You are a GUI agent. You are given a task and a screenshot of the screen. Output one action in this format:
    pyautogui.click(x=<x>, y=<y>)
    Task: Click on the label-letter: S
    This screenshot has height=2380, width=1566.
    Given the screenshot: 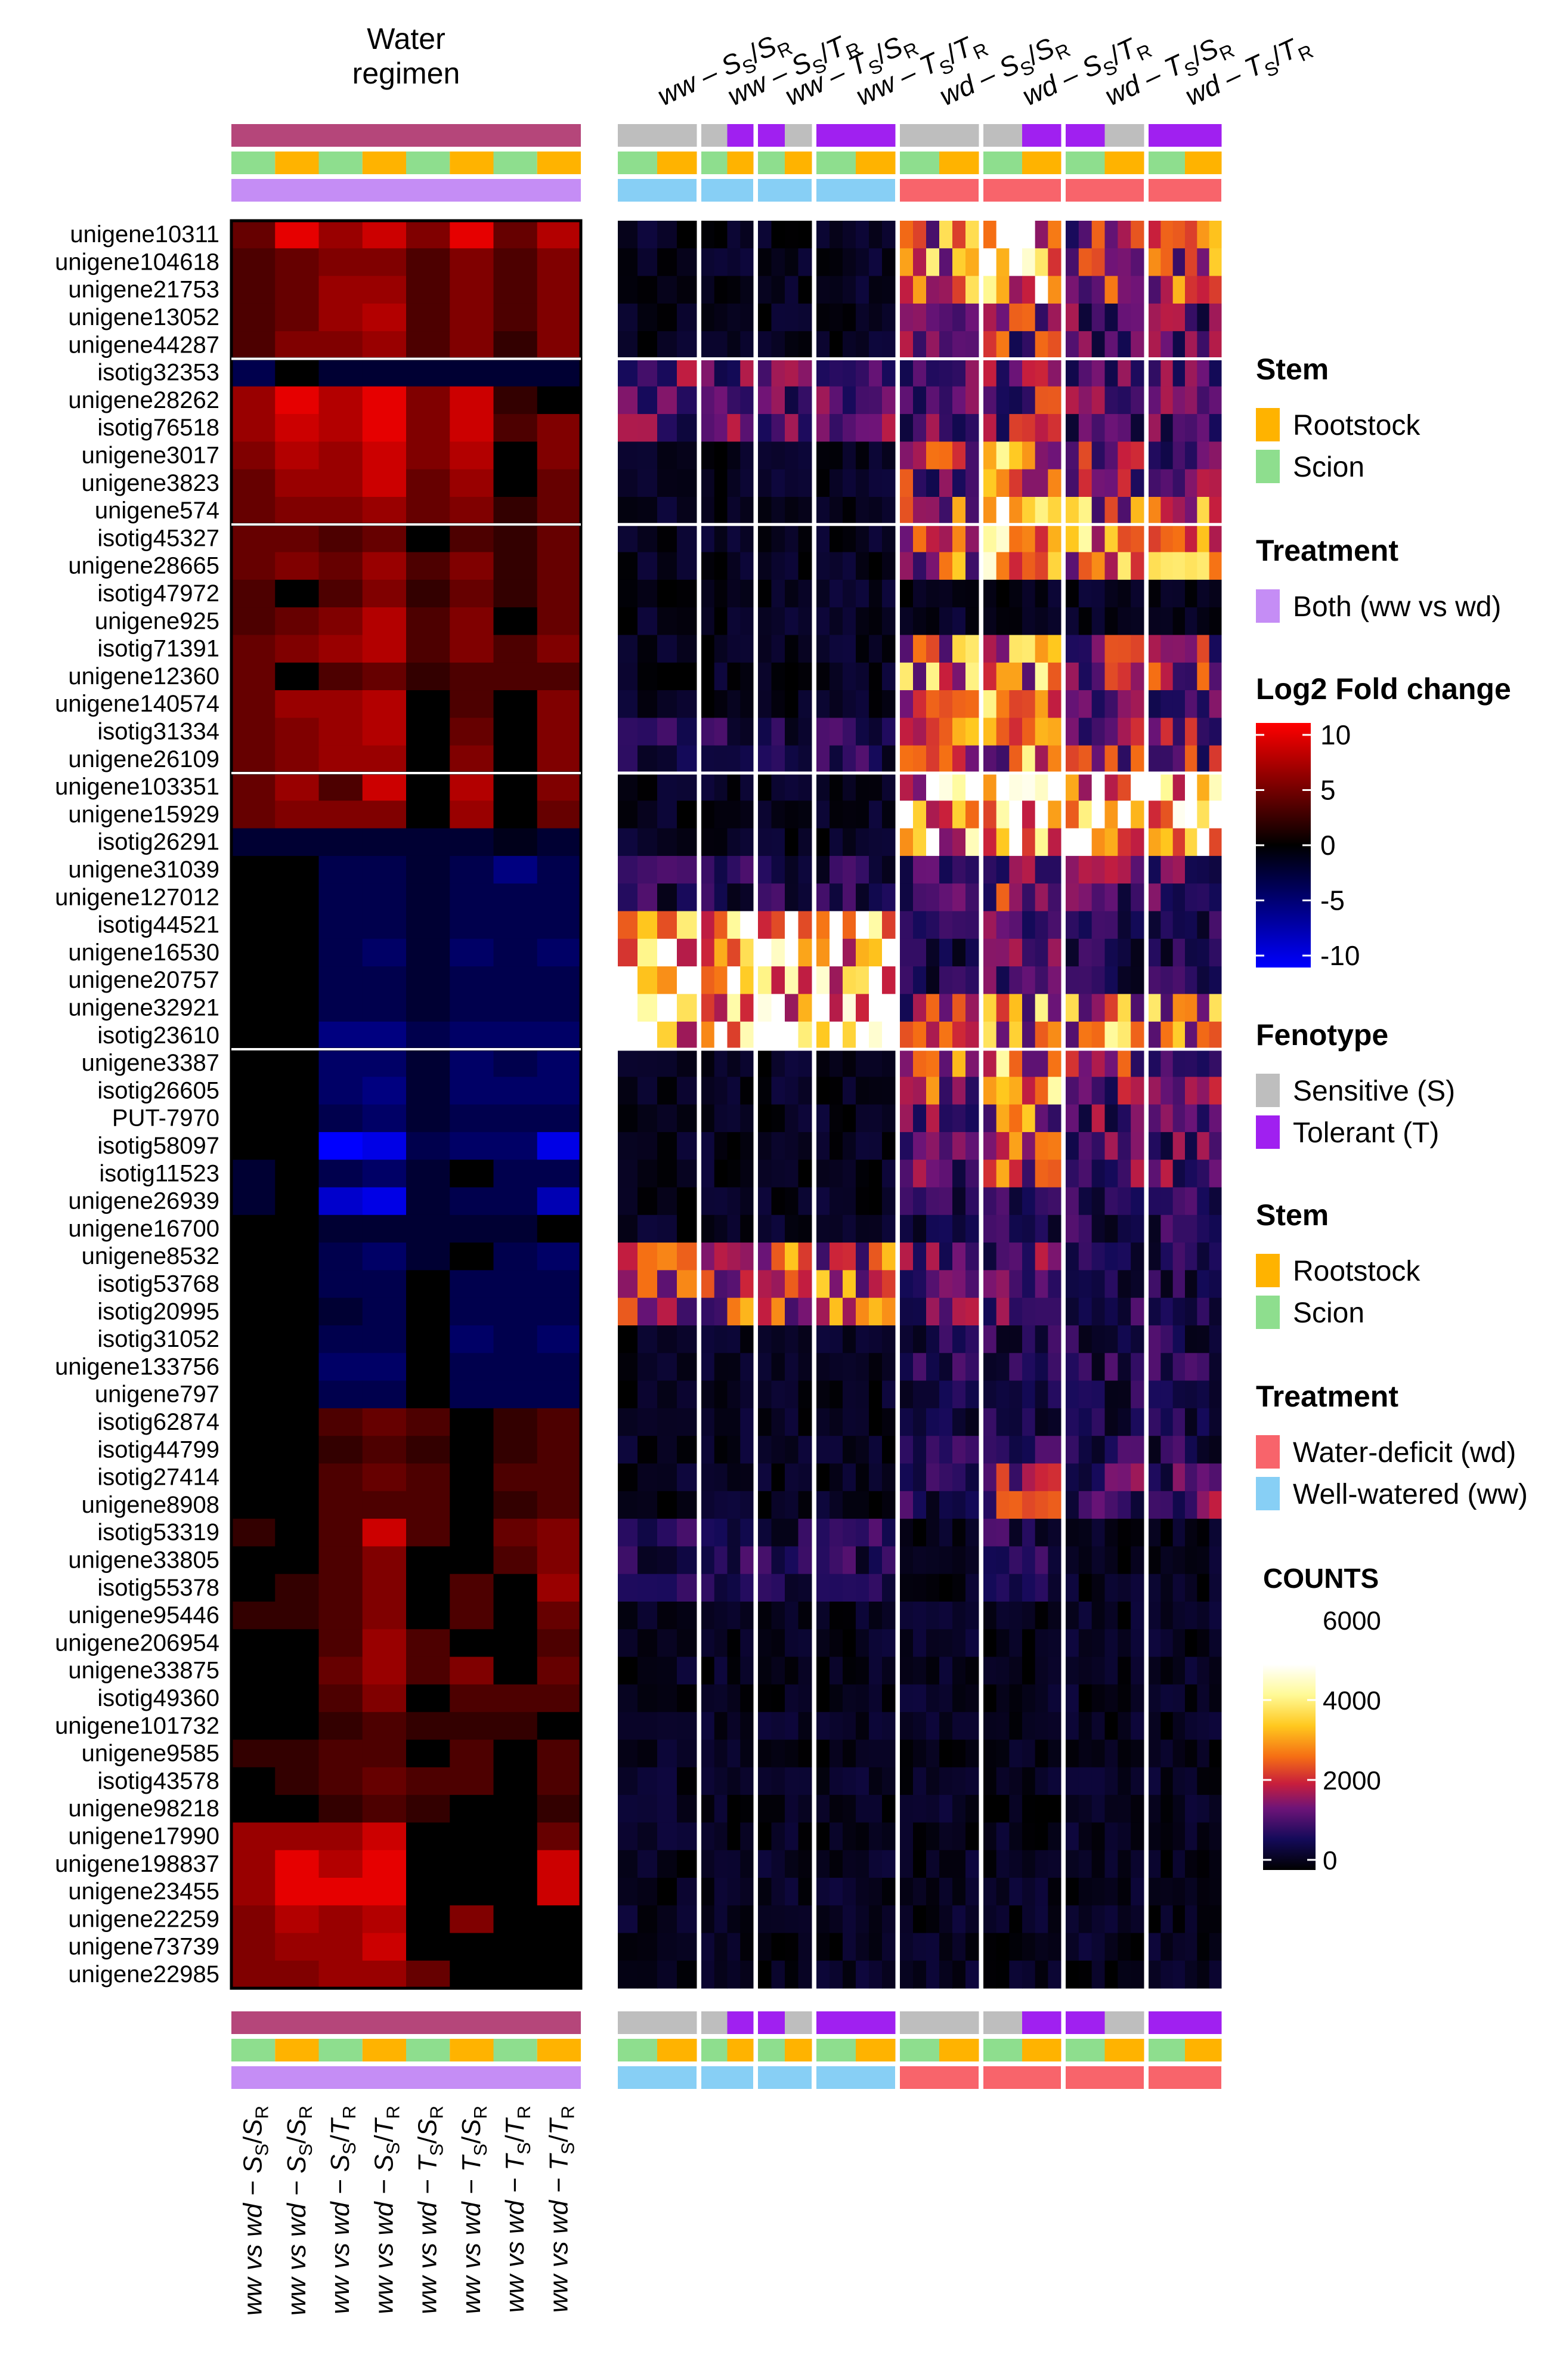 What is the action you would take?
    pyautogui.click(x=471, y=2127)
    